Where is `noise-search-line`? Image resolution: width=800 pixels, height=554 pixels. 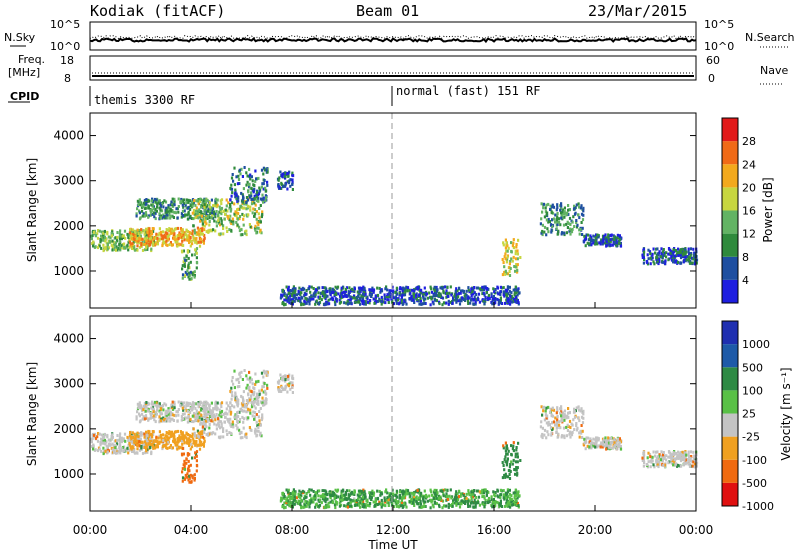 noise-search-line is located at coordinates (393, 37).